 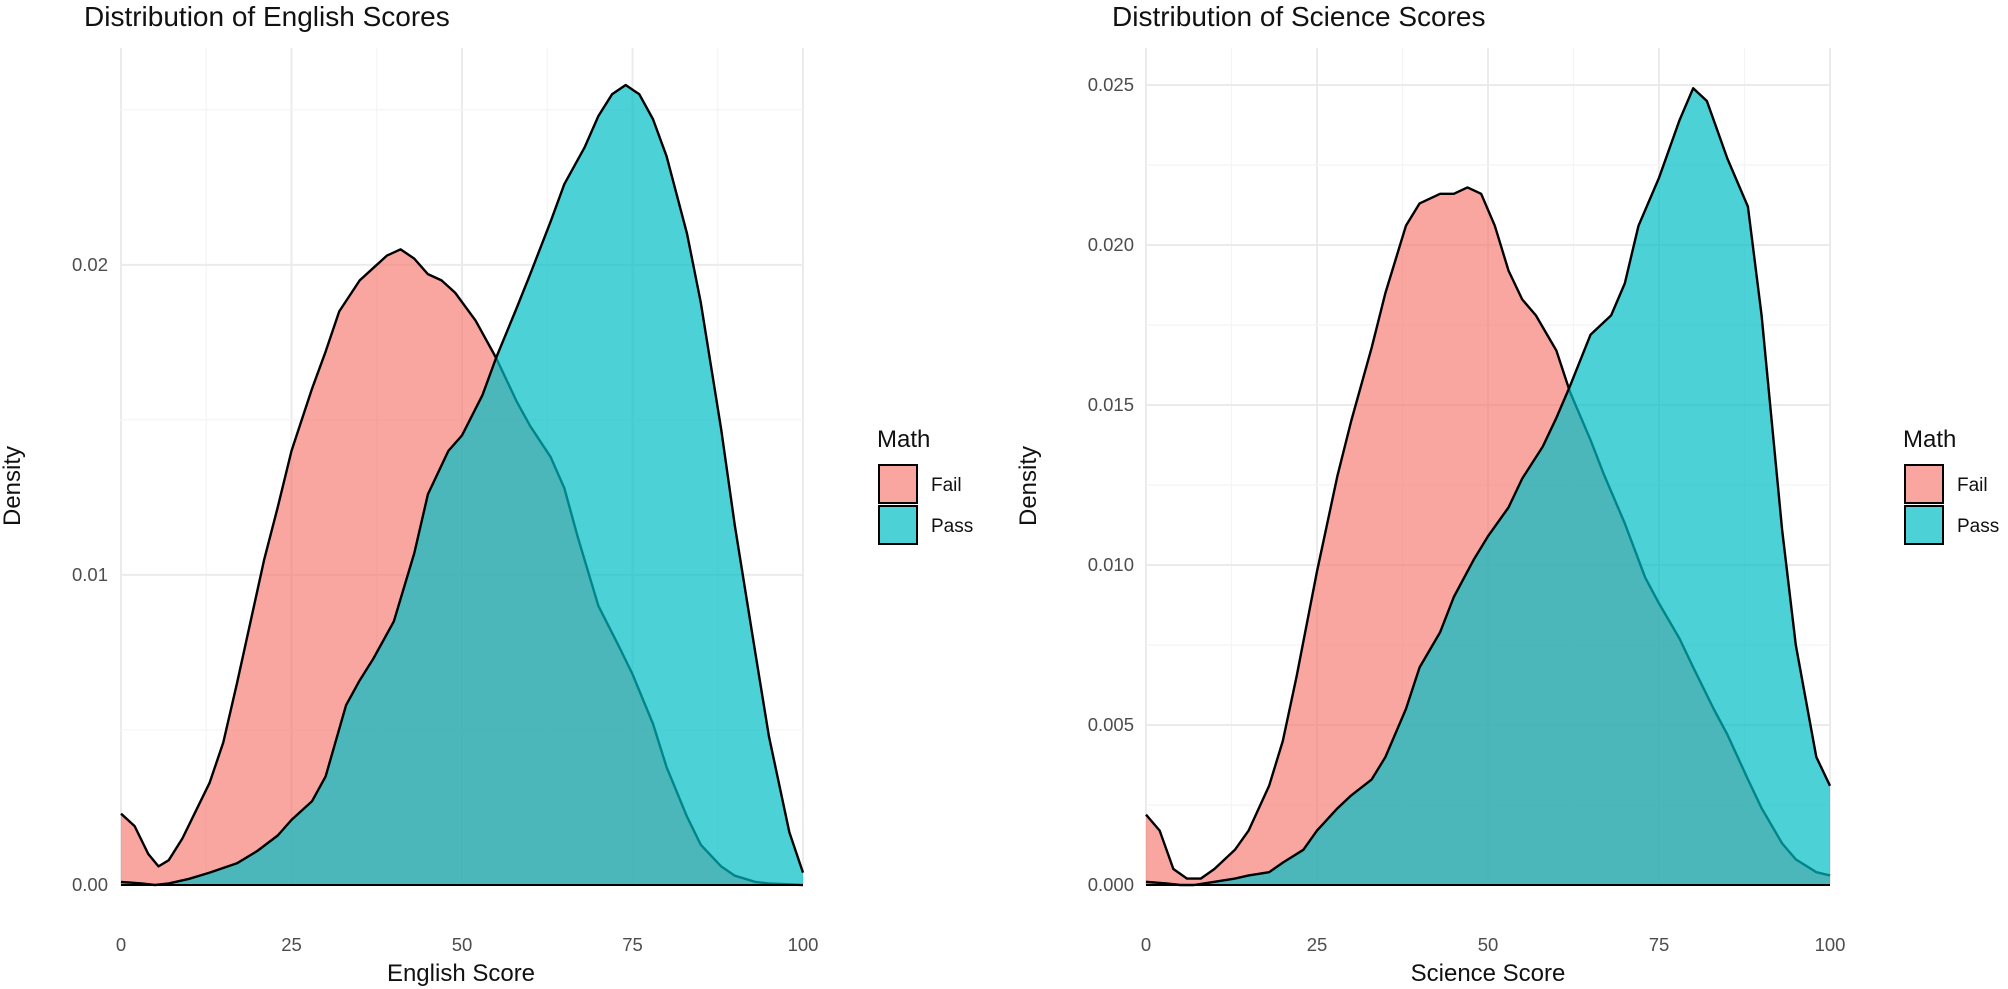 I want to click on science-x-tick-label: 100, so click(x=1830, y=944).